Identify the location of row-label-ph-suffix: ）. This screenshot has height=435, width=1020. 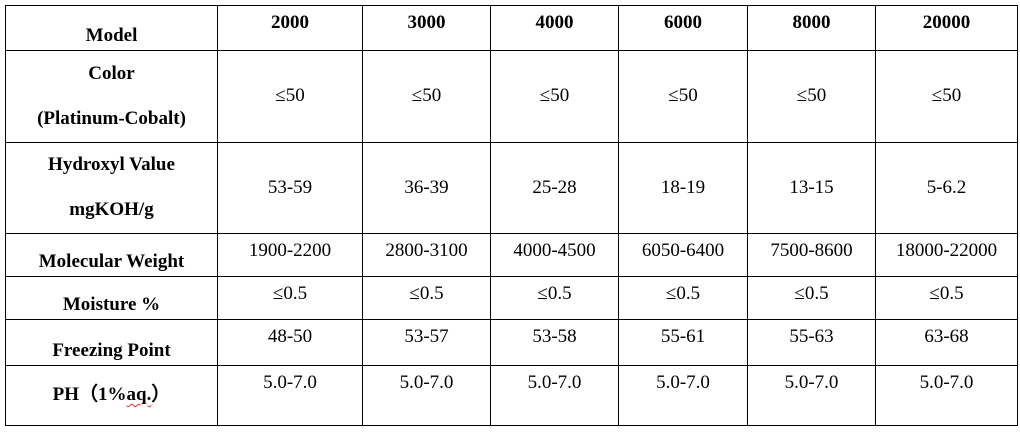
(161, 395).